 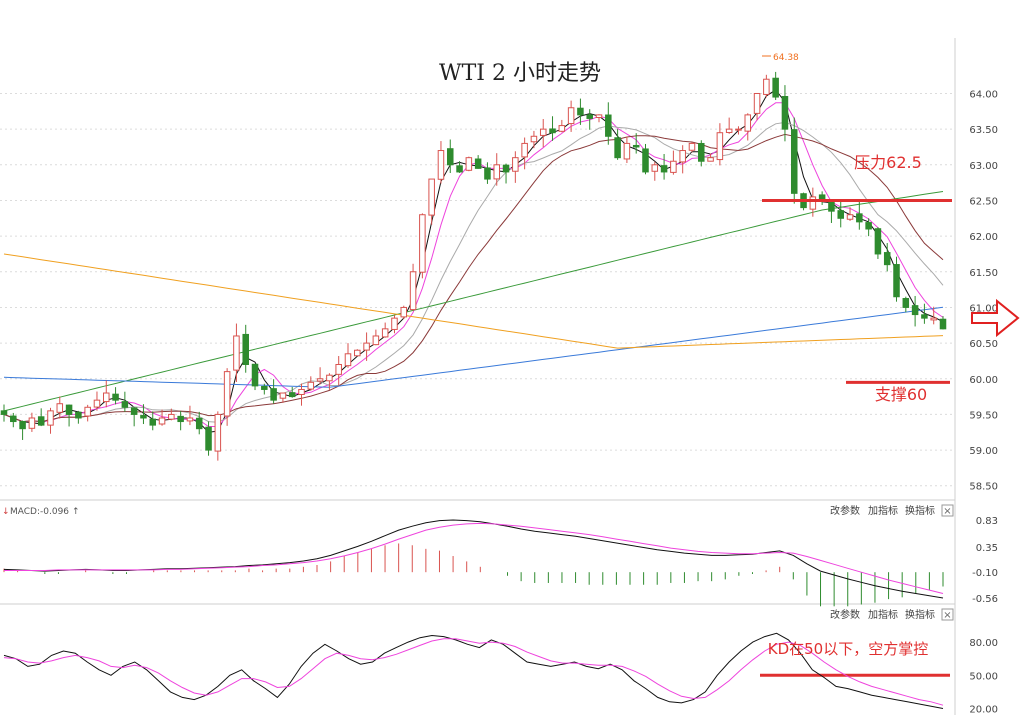 I want to click on kd-switch-indicator-button: 换指标, so click(x=920, y=614).